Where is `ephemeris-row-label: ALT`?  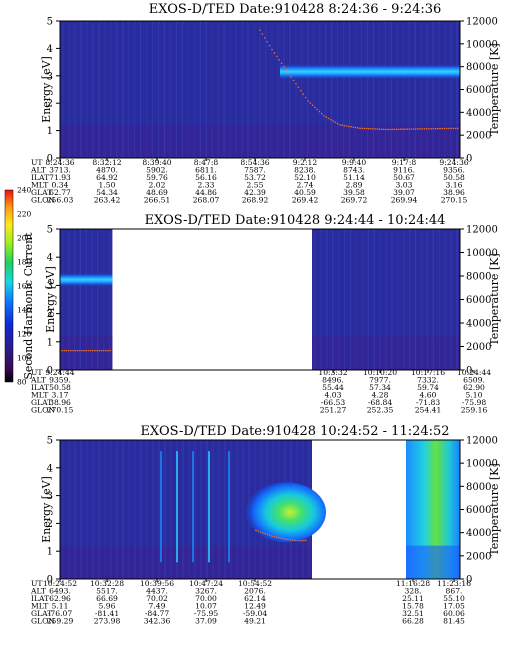 ephemeris-row-label: ALT is located at coordinates (38, 170).